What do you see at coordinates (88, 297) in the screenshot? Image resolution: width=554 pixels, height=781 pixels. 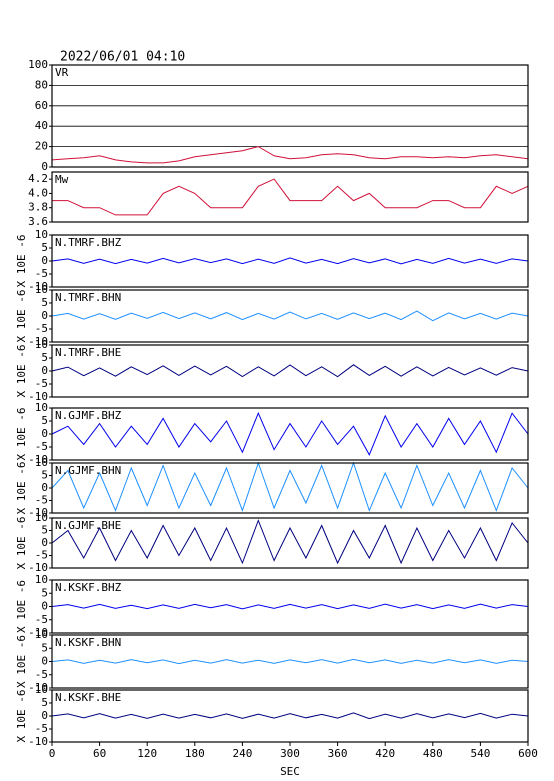 I see `panel-label: N.TMRF.BHN` at bounding box center [88, 297].